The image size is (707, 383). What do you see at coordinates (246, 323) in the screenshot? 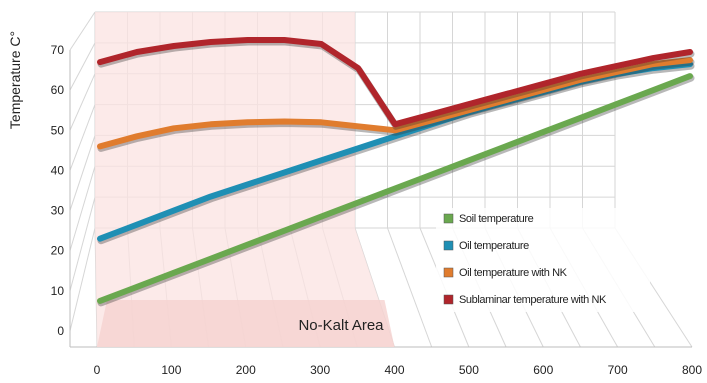
I see `no-kalt-area-floor` at bounding box center [246, 323].